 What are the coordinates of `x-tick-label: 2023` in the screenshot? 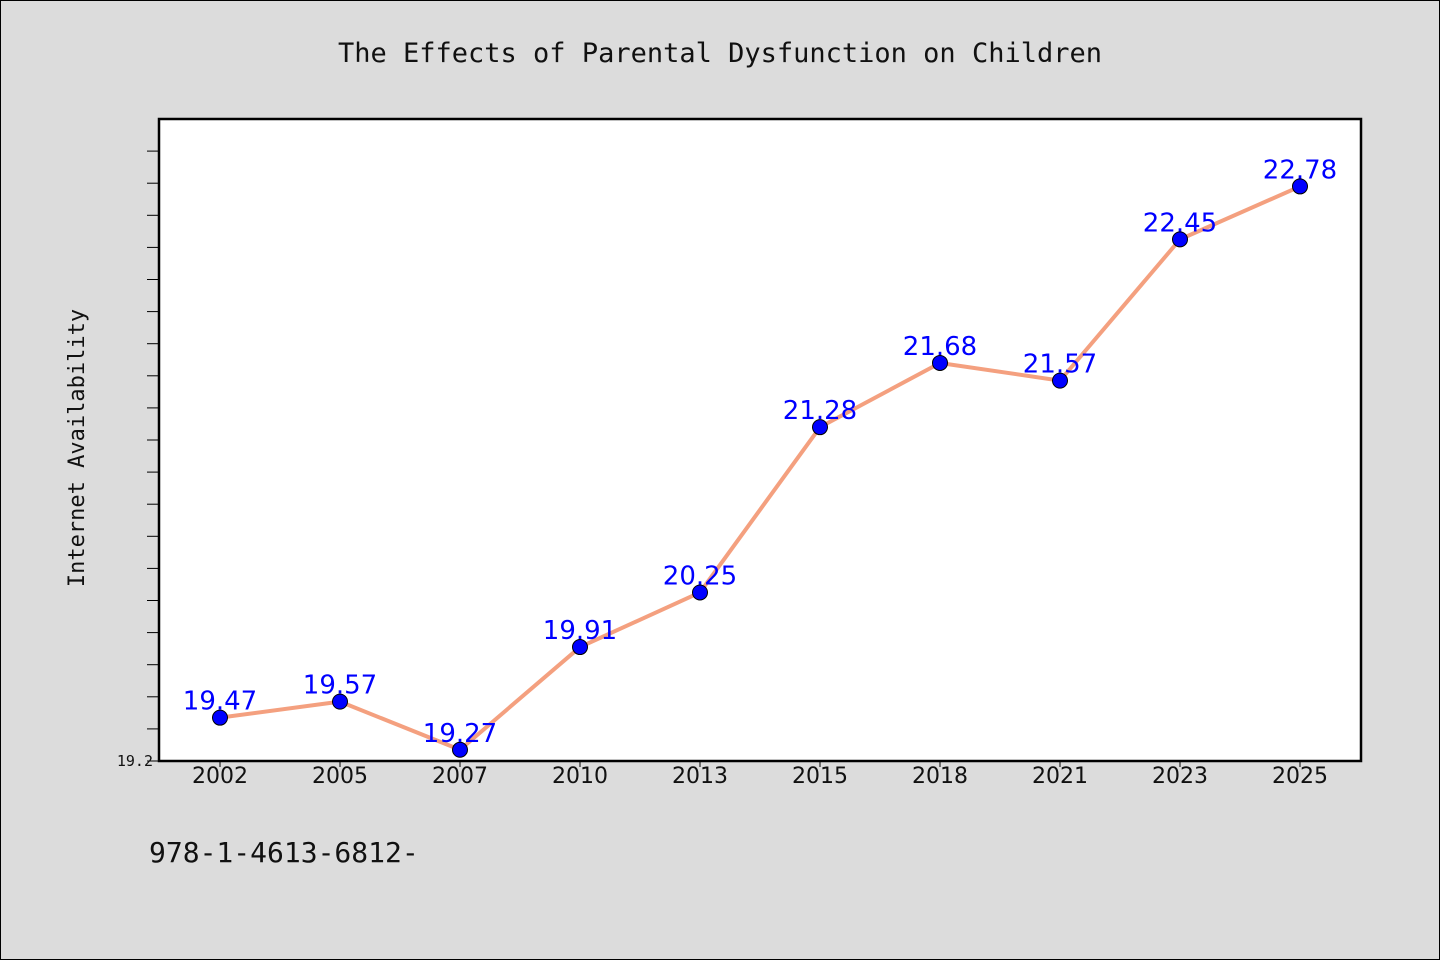 It's located at (1180, 776).